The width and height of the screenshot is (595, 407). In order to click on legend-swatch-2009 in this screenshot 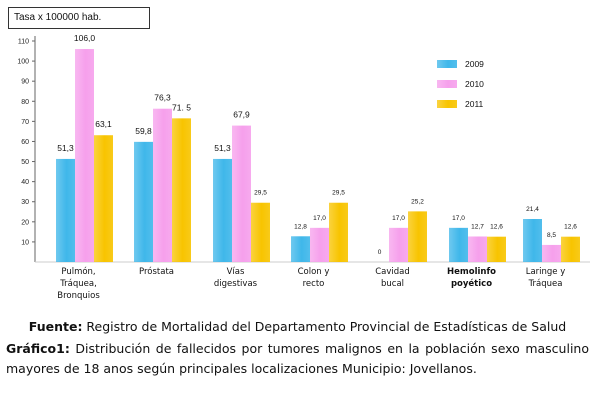, I will do `click(447, 64)`.